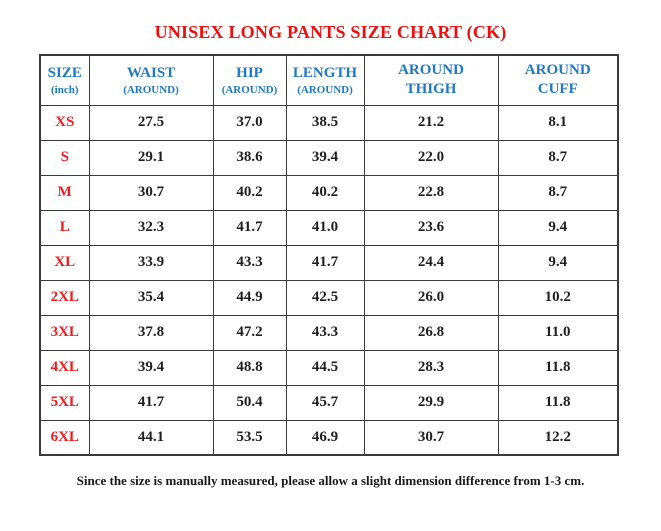  What do you see at coordinates (431, 297) in the screenshot?
I see `thigh-value: 26.0` at bounding box center [431, 297].